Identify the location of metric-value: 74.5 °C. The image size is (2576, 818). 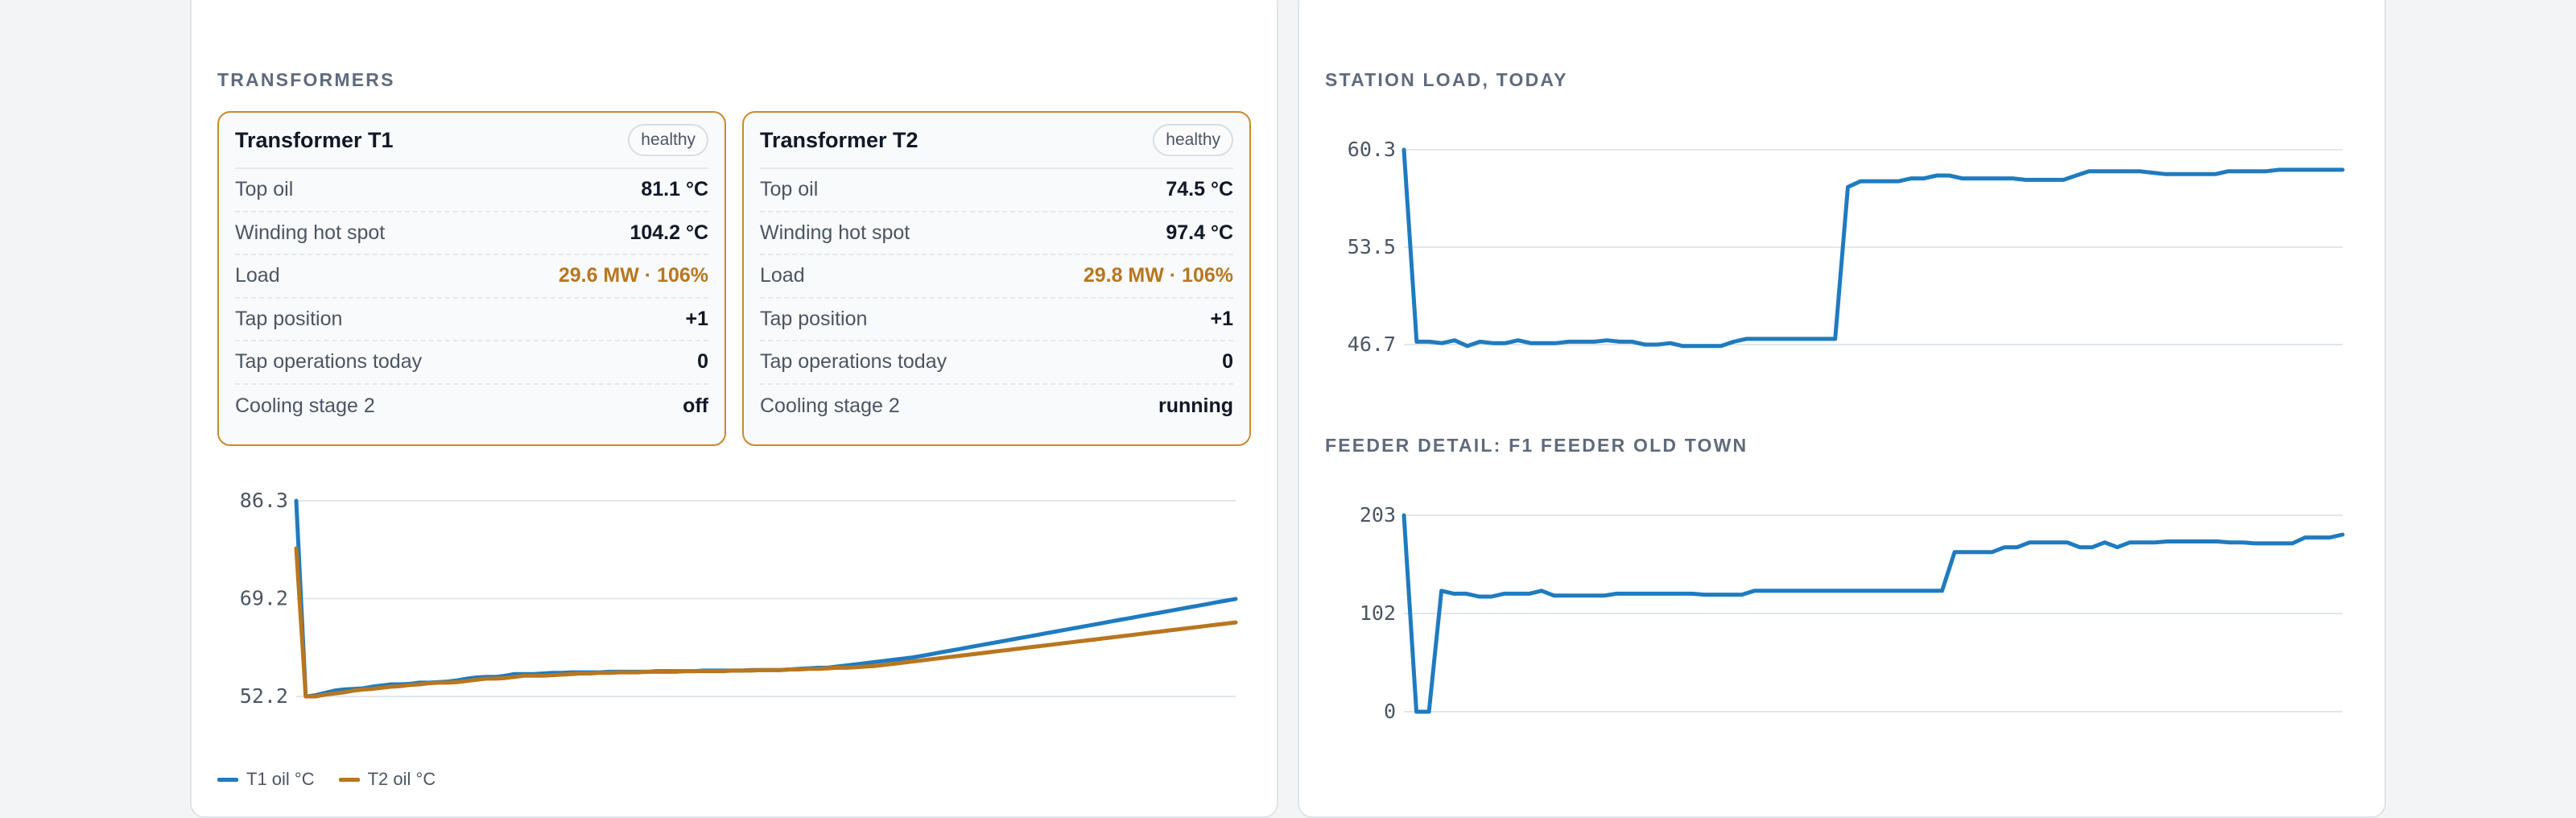
(1199, 189).